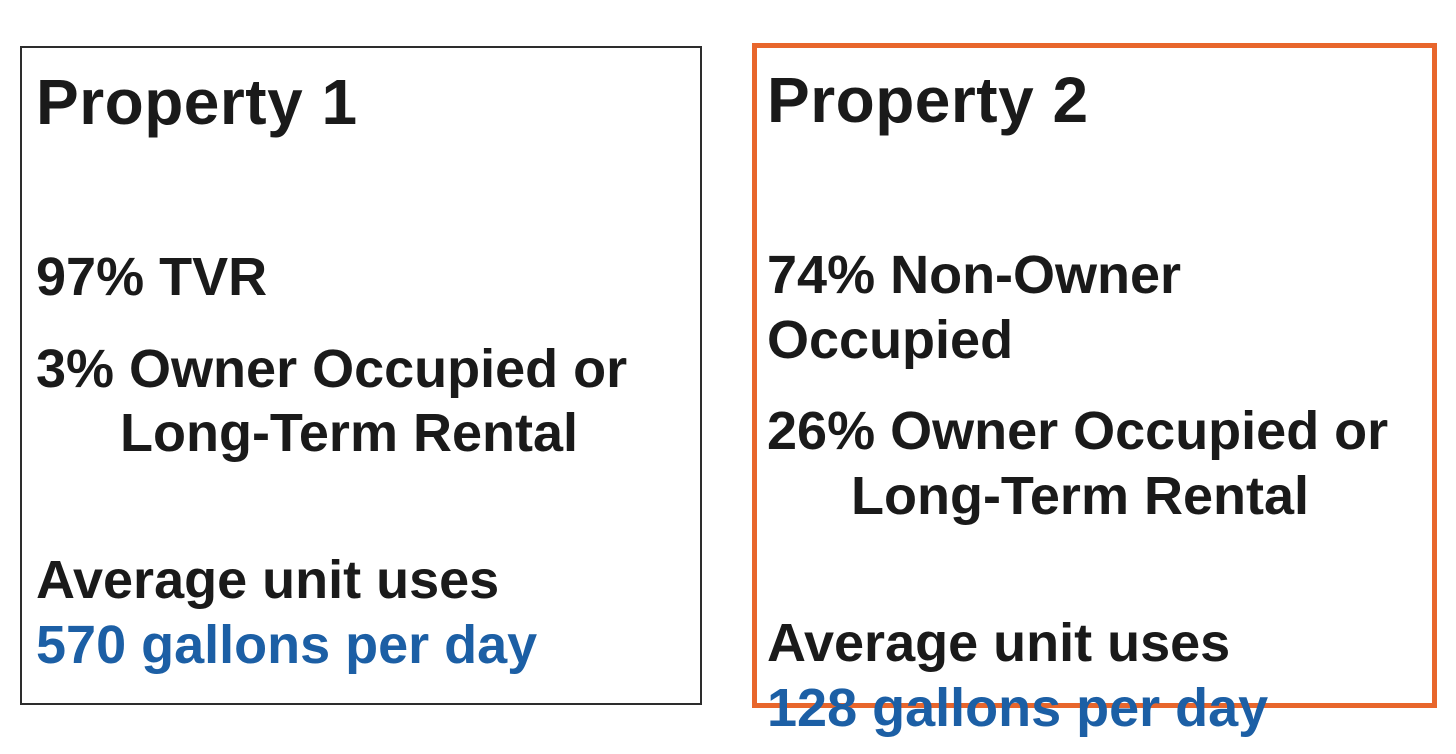 Image resolution: width=1456 pixels, height=754 pixels. Describe the element at coordinates (268, 580) in the screenshot. I see `property-1-usage-label: Average unit uses` at that location.